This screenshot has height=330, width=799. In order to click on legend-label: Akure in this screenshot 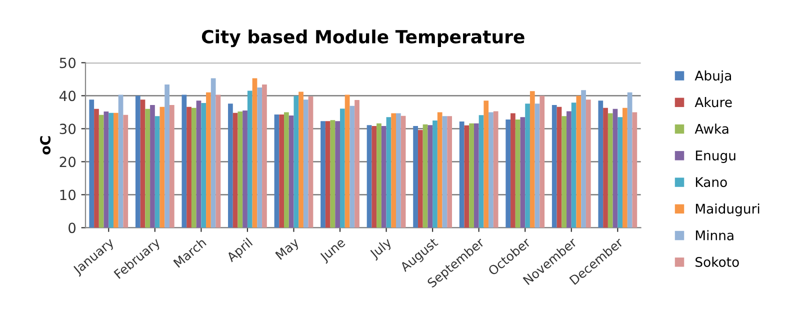, I will do `click(713, 102)`.